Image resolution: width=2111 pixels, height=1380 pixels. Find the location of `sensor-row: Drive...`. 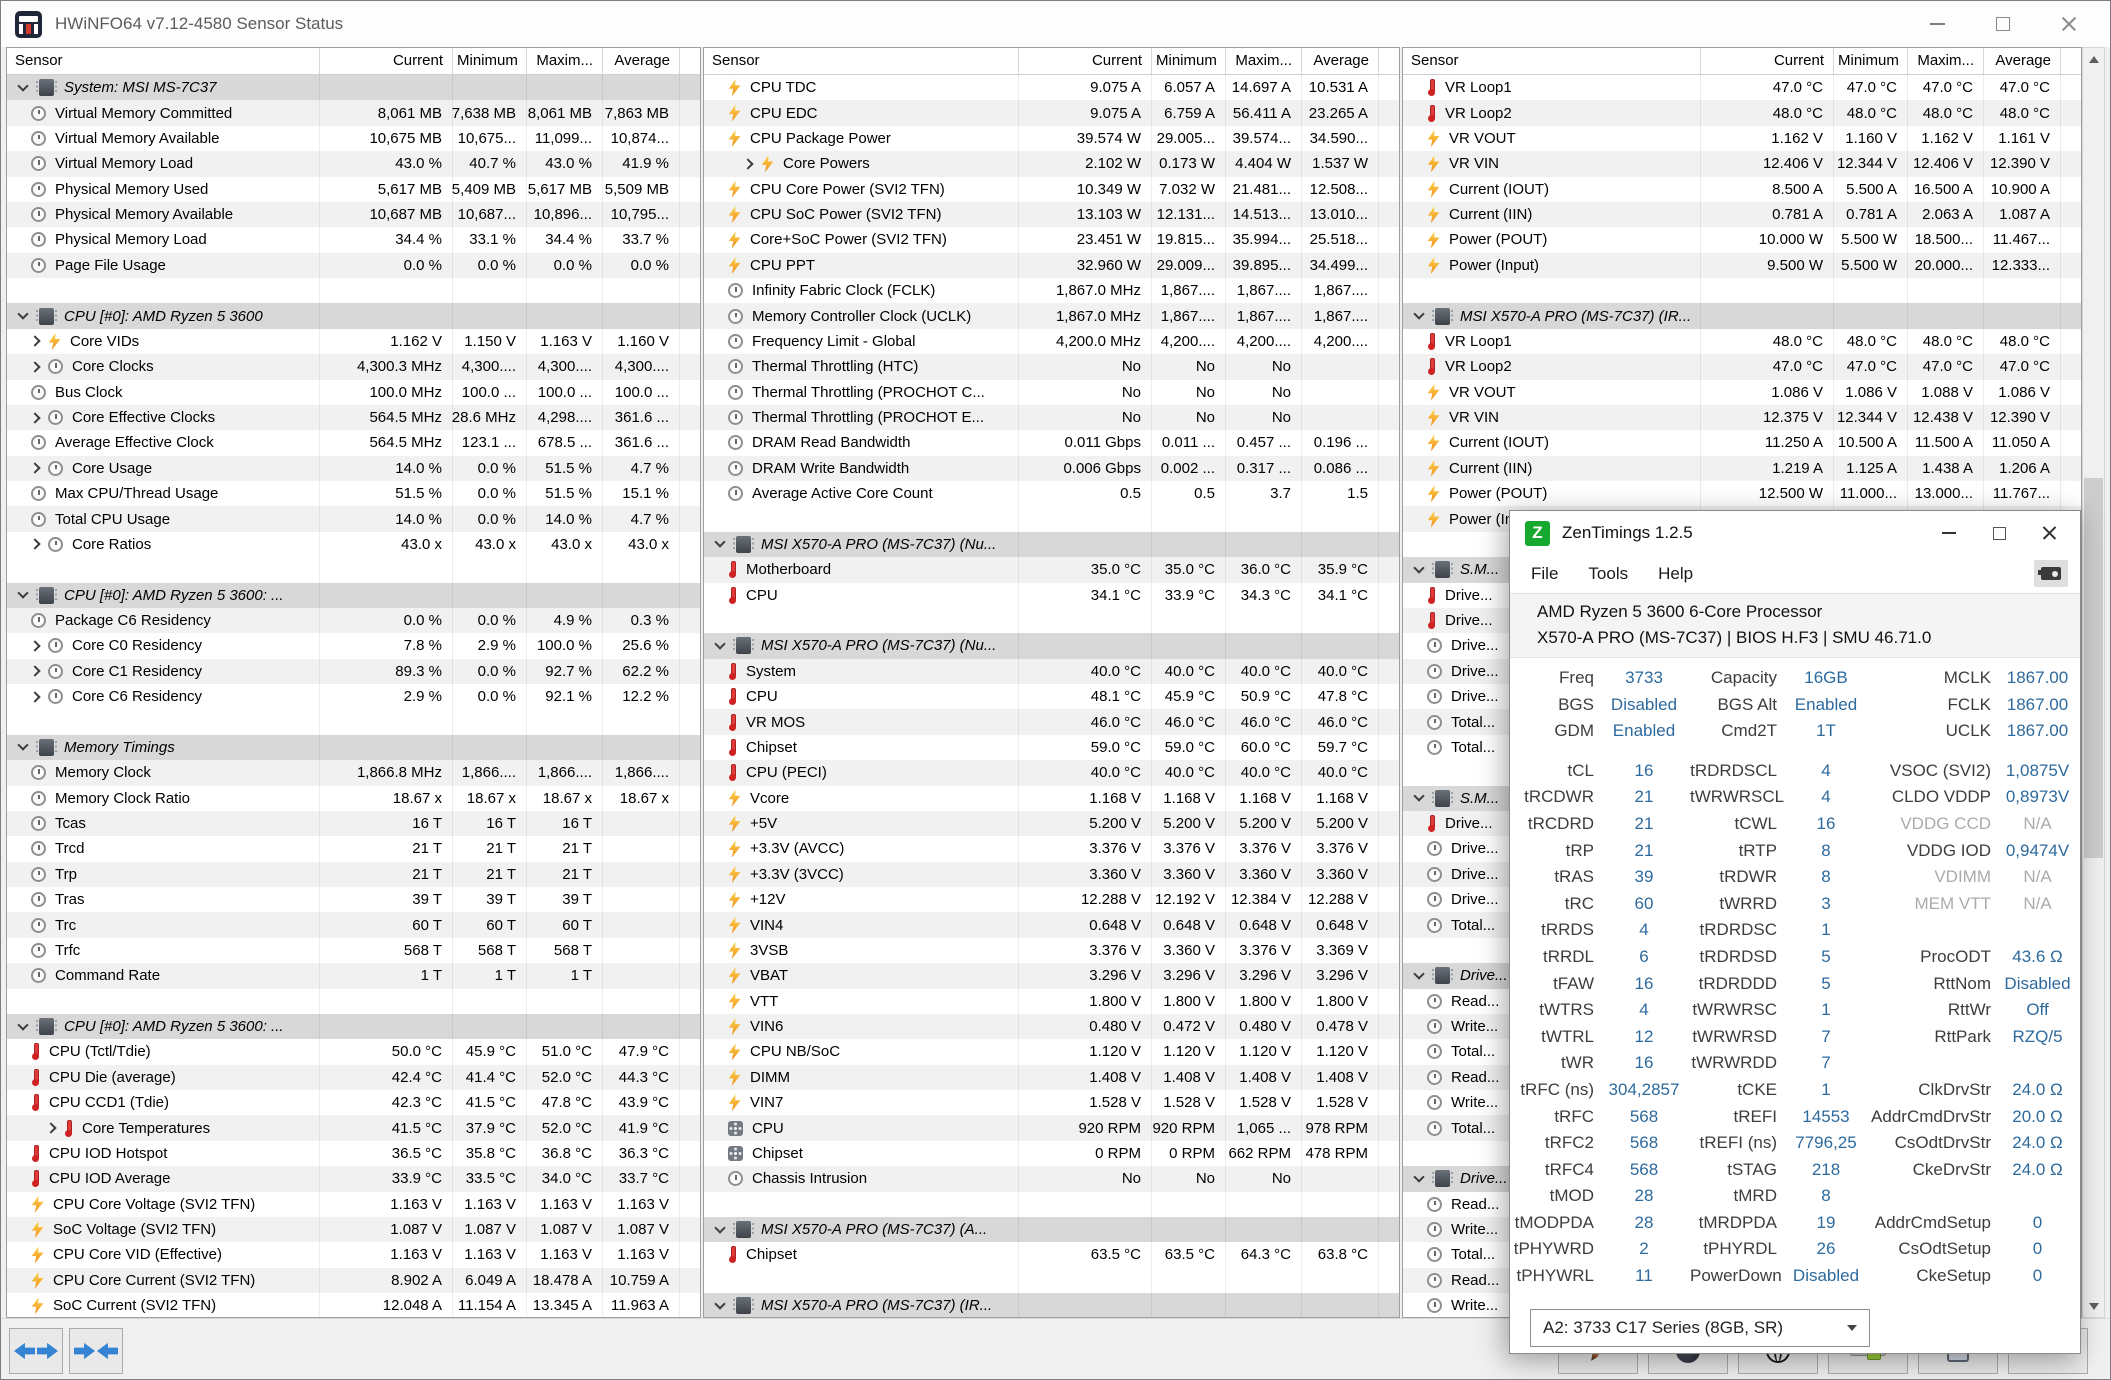

sensor-row: Drive... is located at coordinates (1742, 646).